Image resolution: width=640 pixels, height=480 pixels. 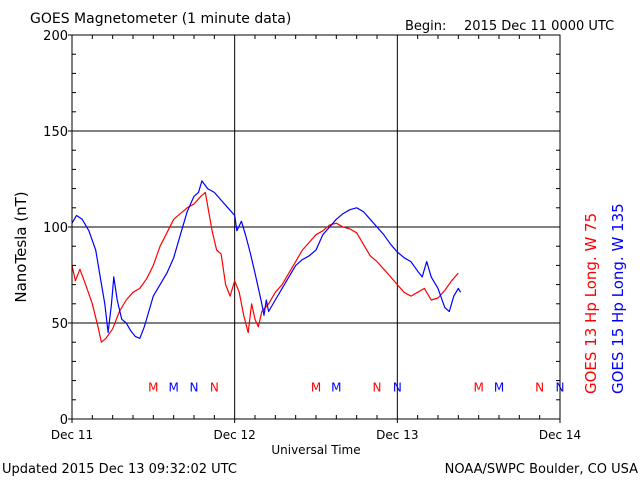 What do you see at coordinates (356, 387) in the screenshot?
I see `marker-layer: M NM N M M N N M M N N` at bounding box center [356, 387].